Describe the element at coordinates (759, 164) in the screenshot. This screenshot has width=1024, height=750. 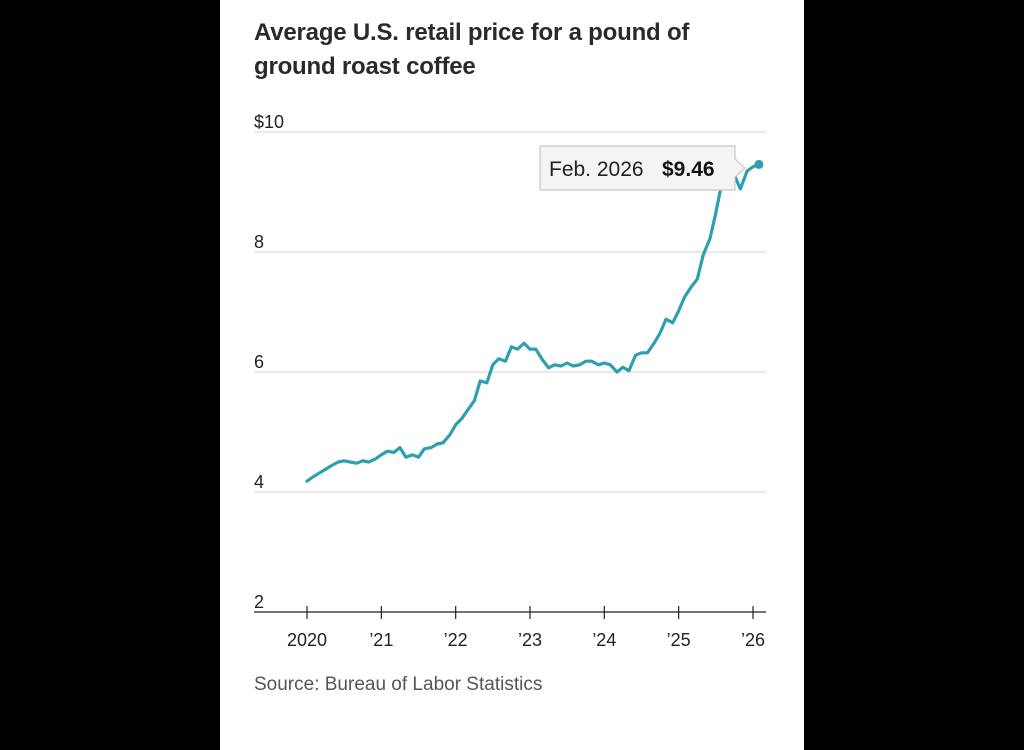
I see `annotation-point` at that location.